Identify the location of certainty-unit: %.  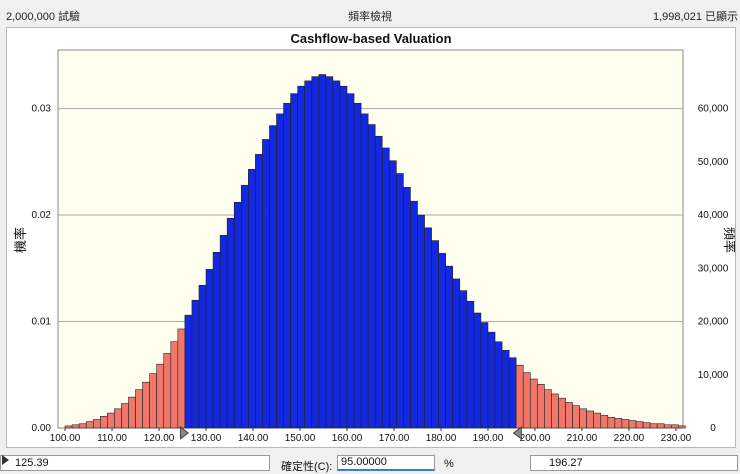
(449, 464).